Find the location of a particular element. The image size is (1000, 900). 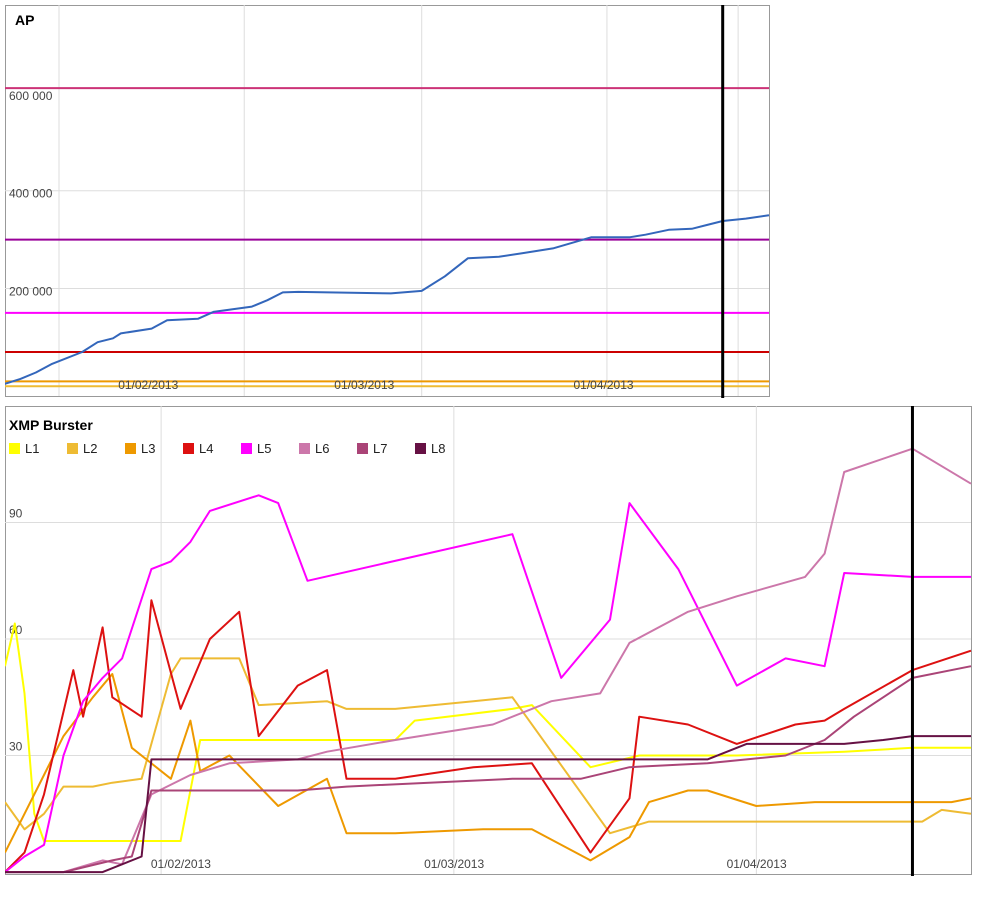

legend-swatch-l3 is located at coordinates (130, 448).